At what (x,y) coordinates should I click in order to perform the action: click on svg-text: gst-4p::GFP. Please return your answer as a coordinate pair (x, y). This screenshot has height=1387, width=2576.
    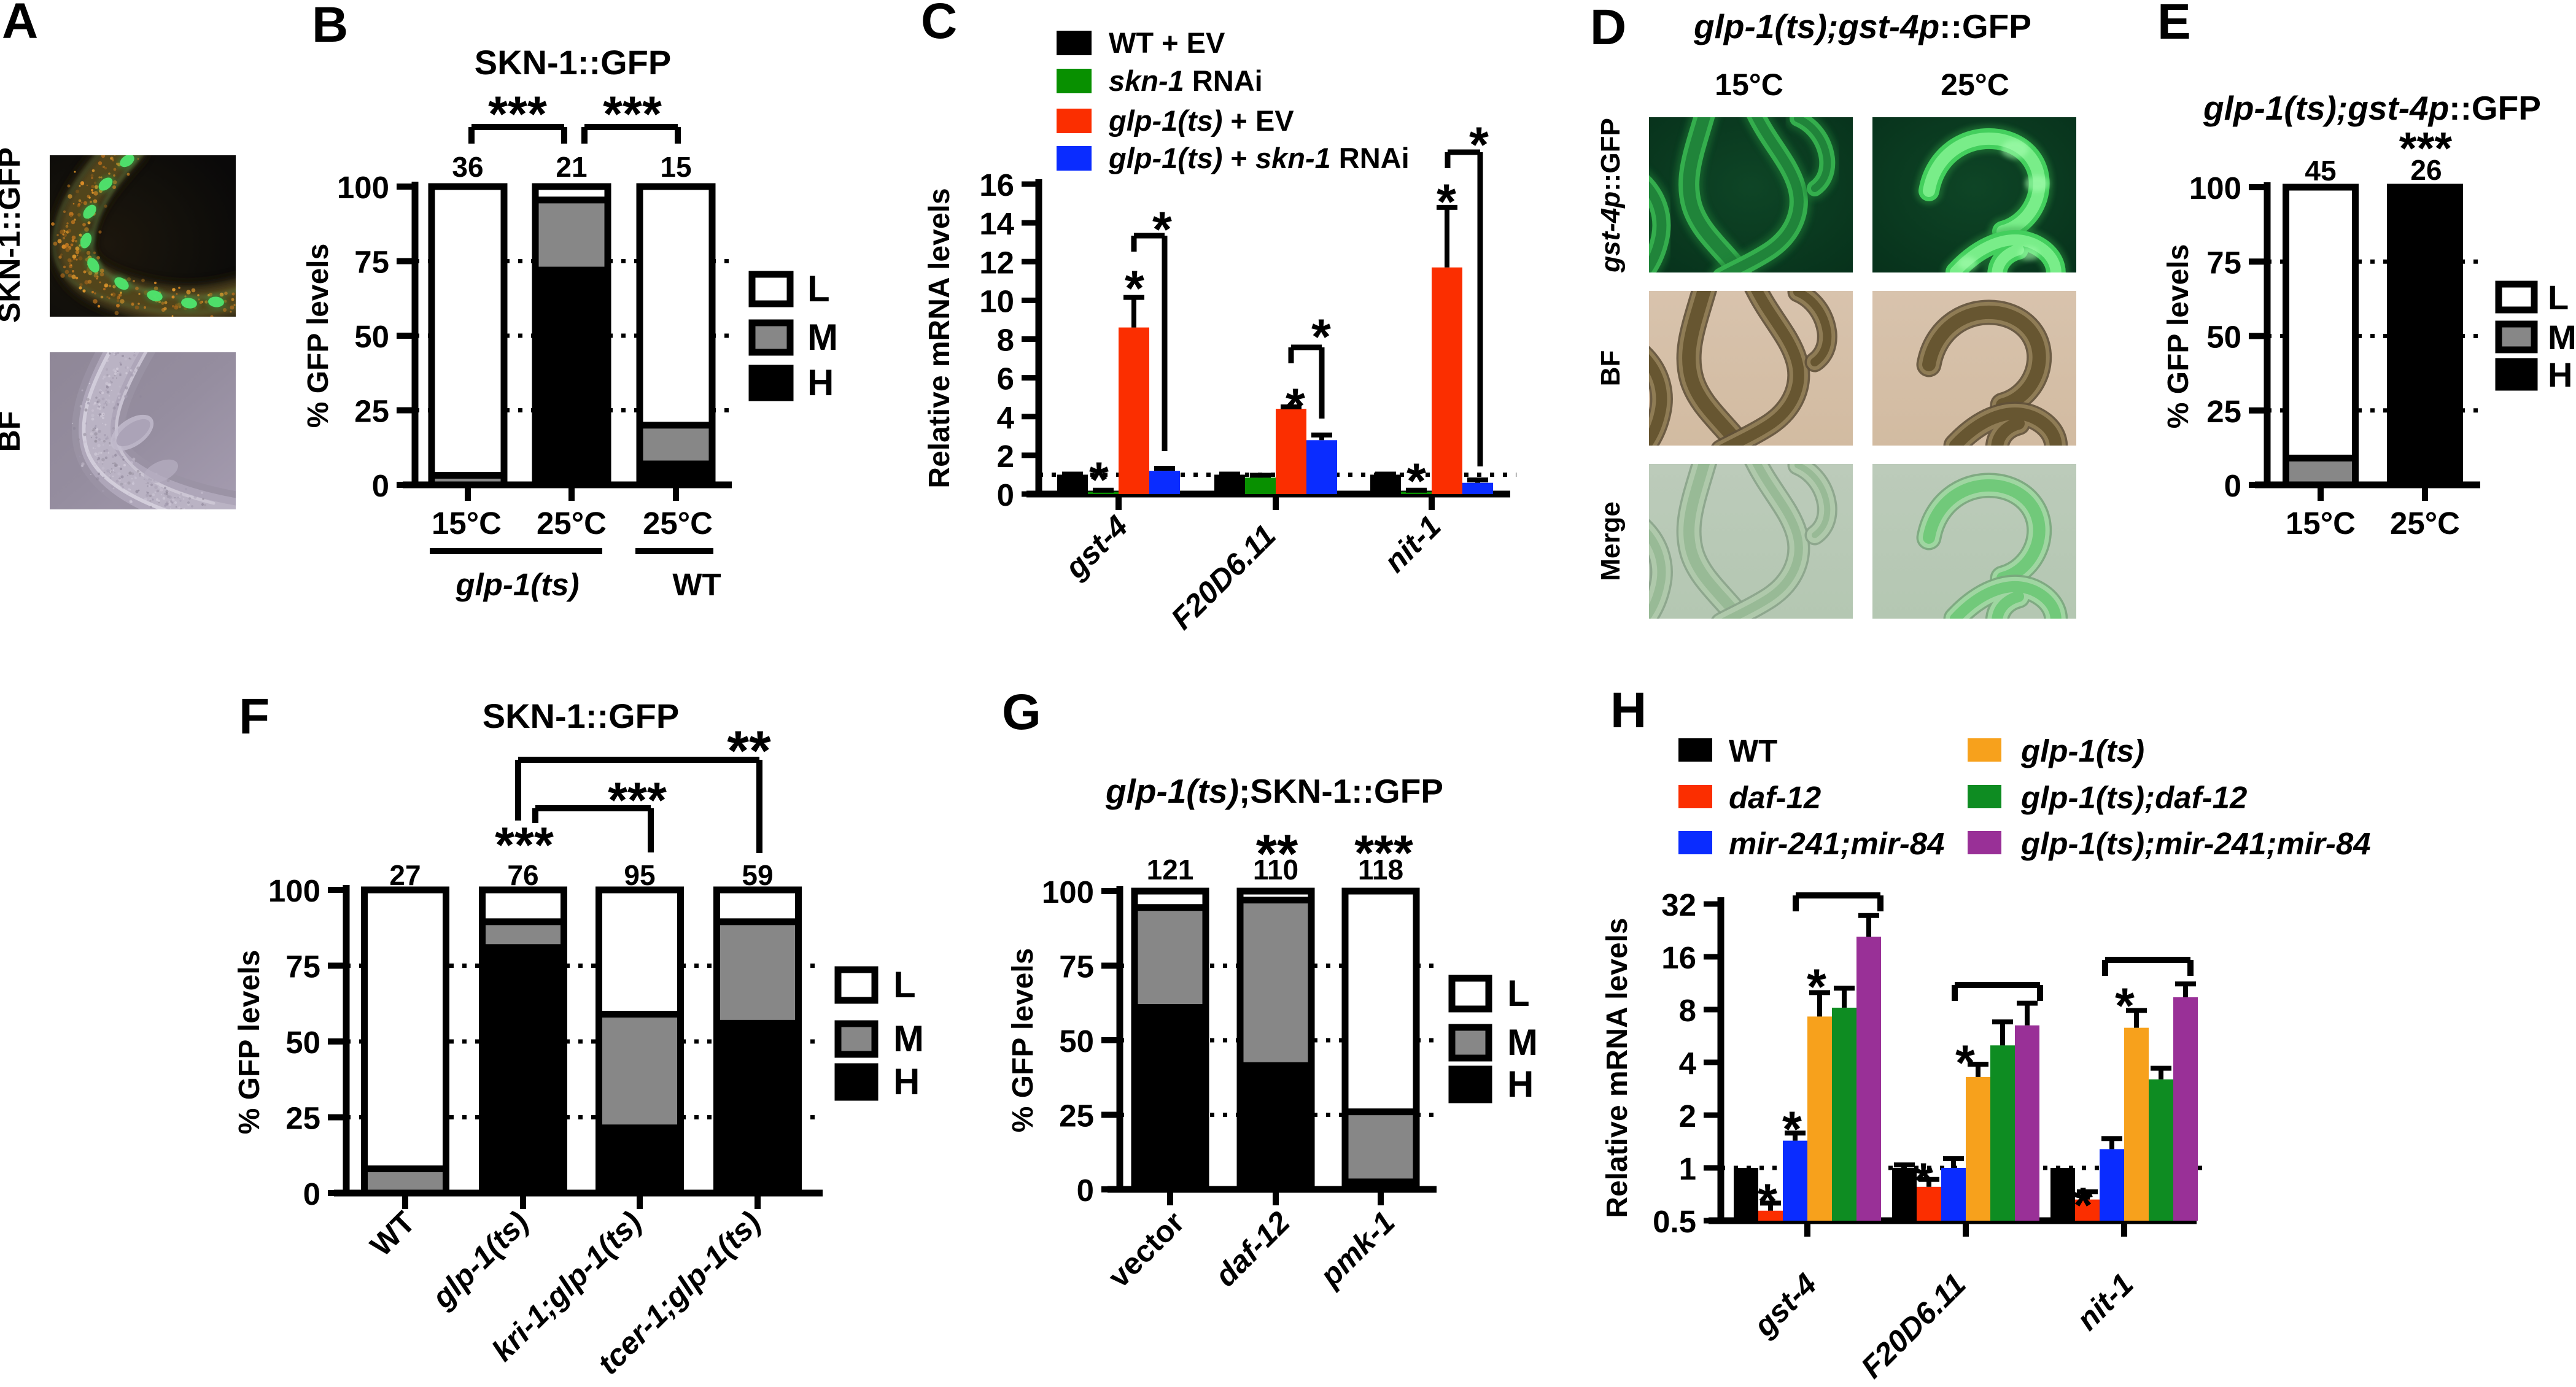
    Looking at the image, I should click on (1611, 195).